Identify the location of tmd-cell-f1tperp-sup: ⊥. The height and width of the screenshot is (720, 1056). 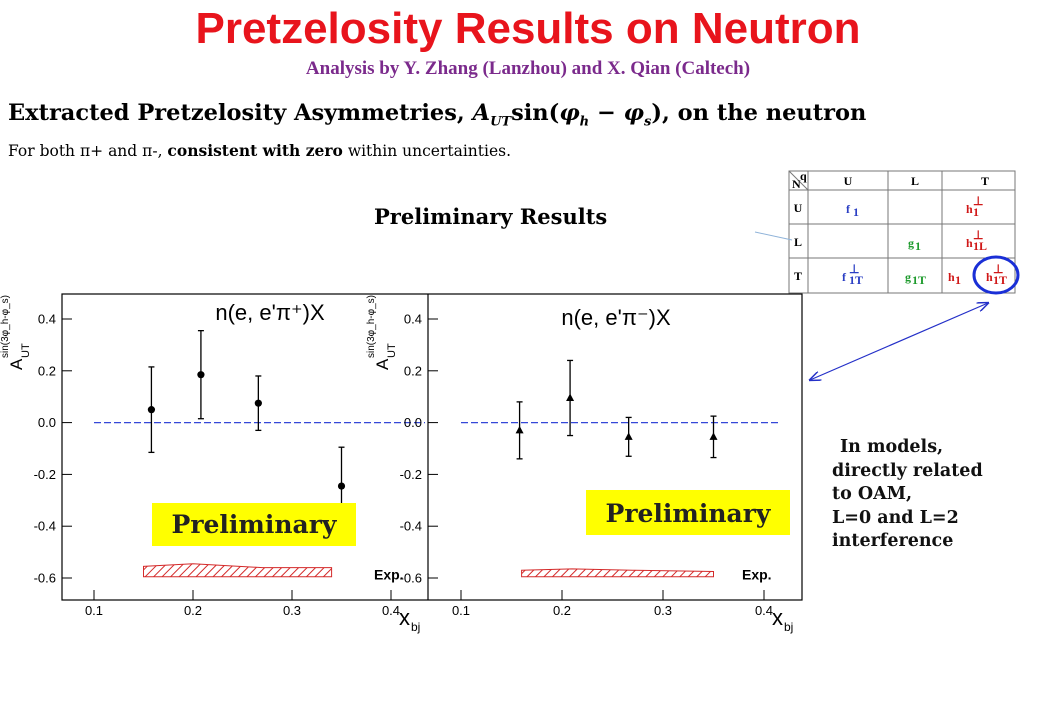
(854, 269).